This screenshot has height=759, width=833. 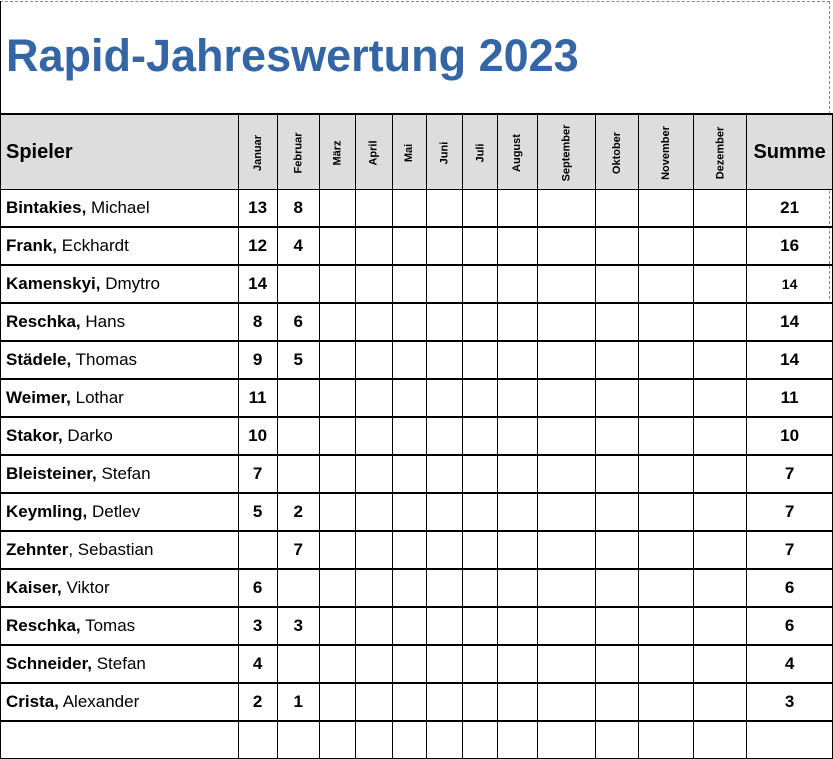 What do you see at coordinates (119, 512) in the screenshot?
I see `player-name-cell: Keymling, Detlev` at bounding box center [119, 512].